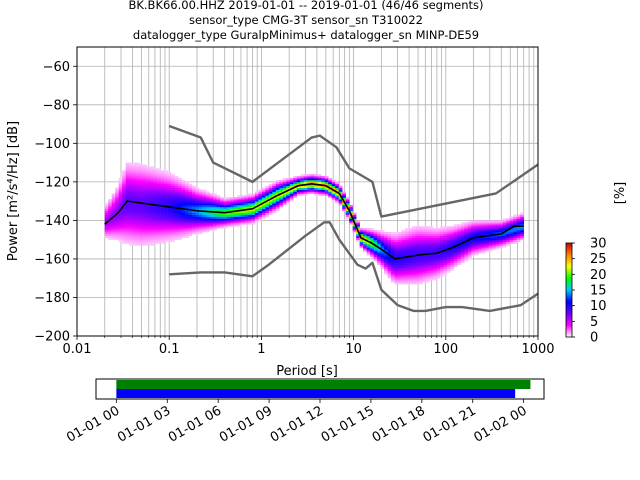 The image size is (640, 480). What do you see at coordinates (399, 424) in the screenshot?
I see `timeline-tick-label: 01-01 18` at bounding box center [399, 424].